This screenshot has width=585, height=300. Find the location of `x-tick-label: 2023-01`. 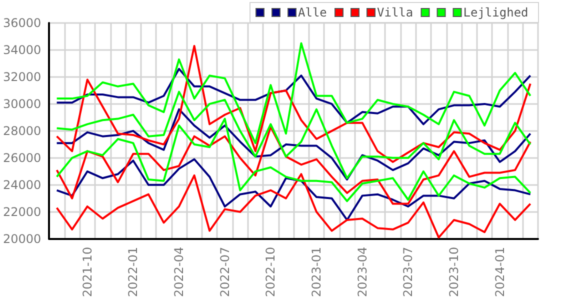

x-tick-label: 2023-01 is located at coordinates (317, 271).